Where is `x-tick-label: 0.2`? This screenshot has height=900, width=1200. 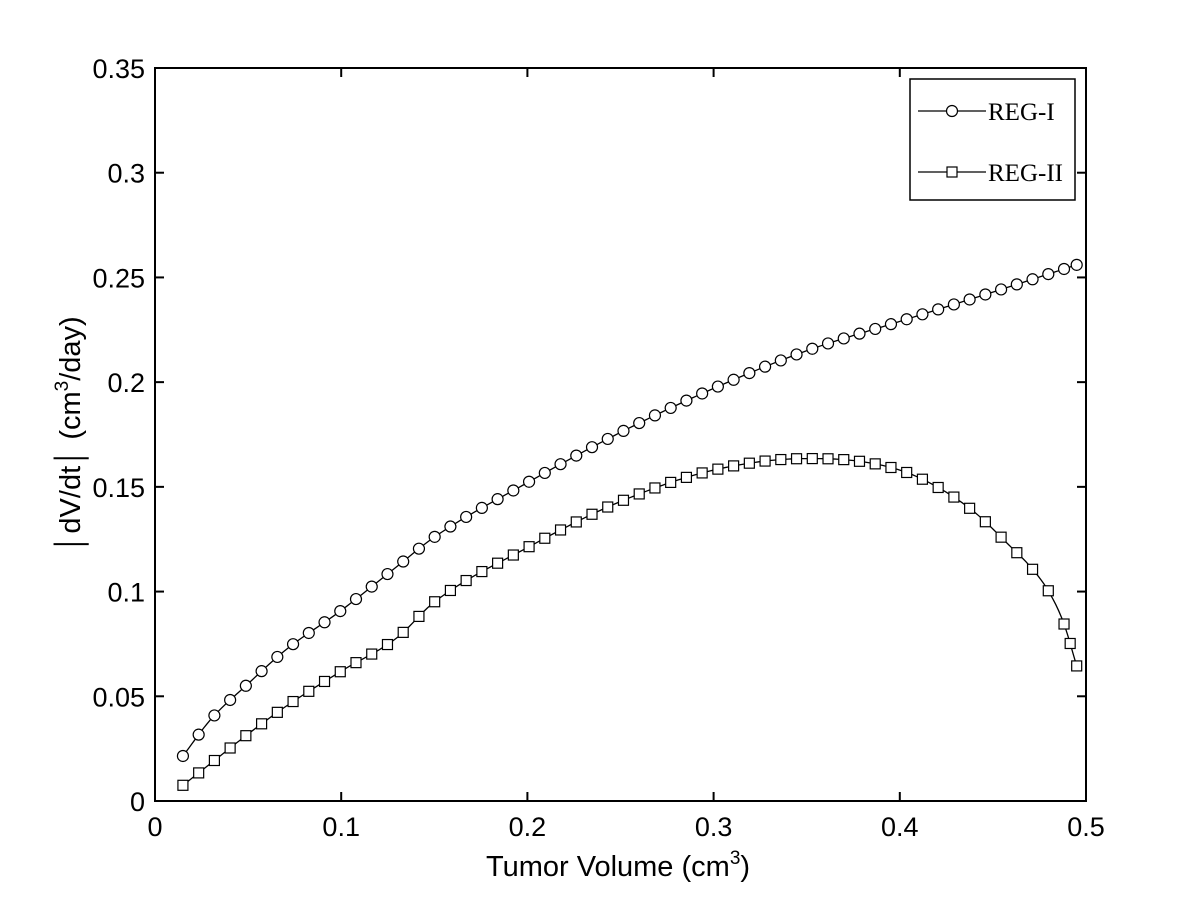
x-tick-label: 0.2 is located at coordinates (528, 827).